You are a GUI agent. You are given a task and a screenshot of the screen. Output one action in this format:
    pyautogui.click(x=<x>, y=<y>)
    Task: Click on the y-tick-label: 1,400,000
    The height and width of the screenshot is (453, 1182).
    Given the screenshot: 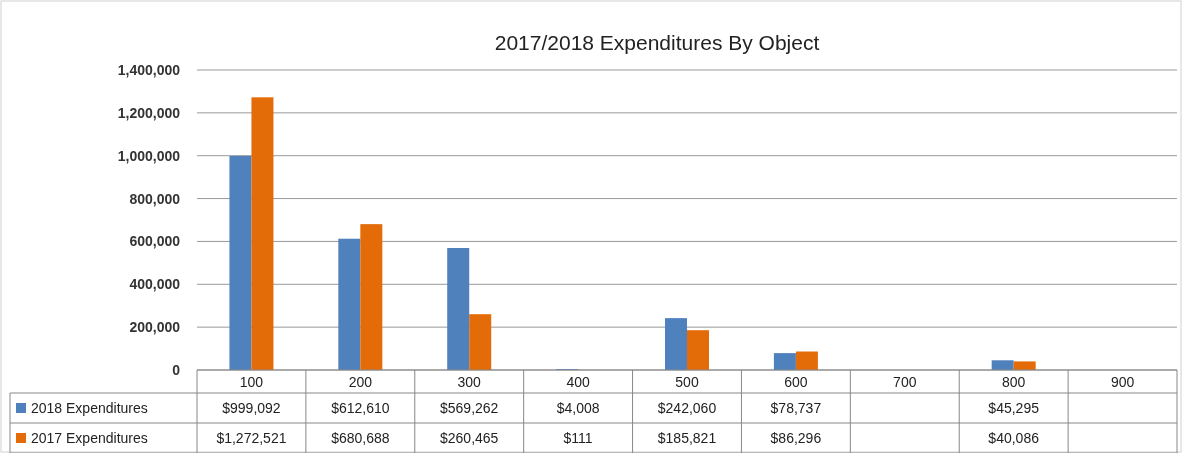 What is the action you would take?
    pyautogui.click(x=149, y=70)
    